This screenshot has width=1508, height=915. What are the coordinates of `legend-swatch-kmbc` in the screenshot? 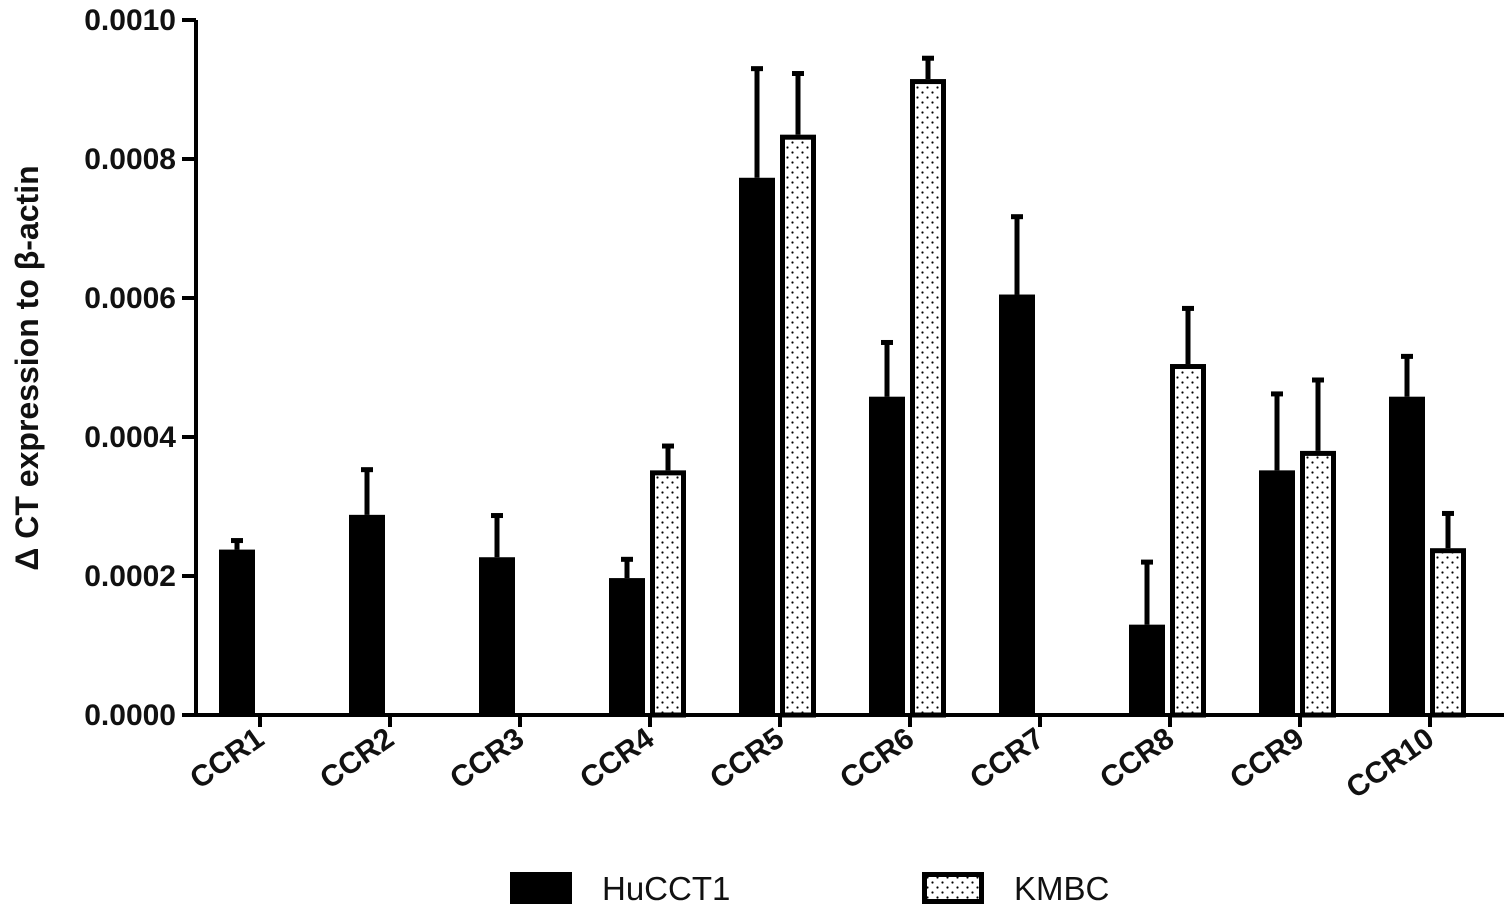 It's located at (953, 888).